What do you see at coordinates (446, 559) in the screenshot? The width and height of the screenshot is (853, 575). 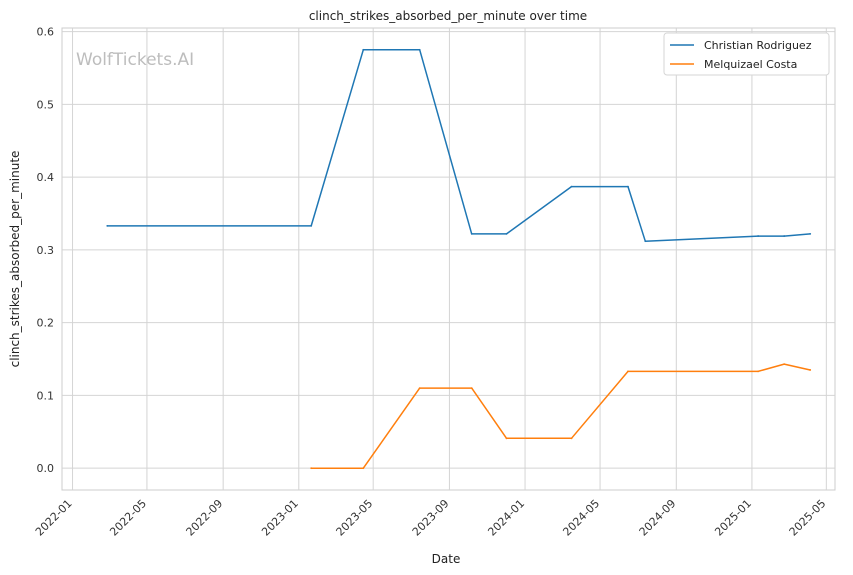 I see `x-axis-title: Date` at bounding box center [446, 559].